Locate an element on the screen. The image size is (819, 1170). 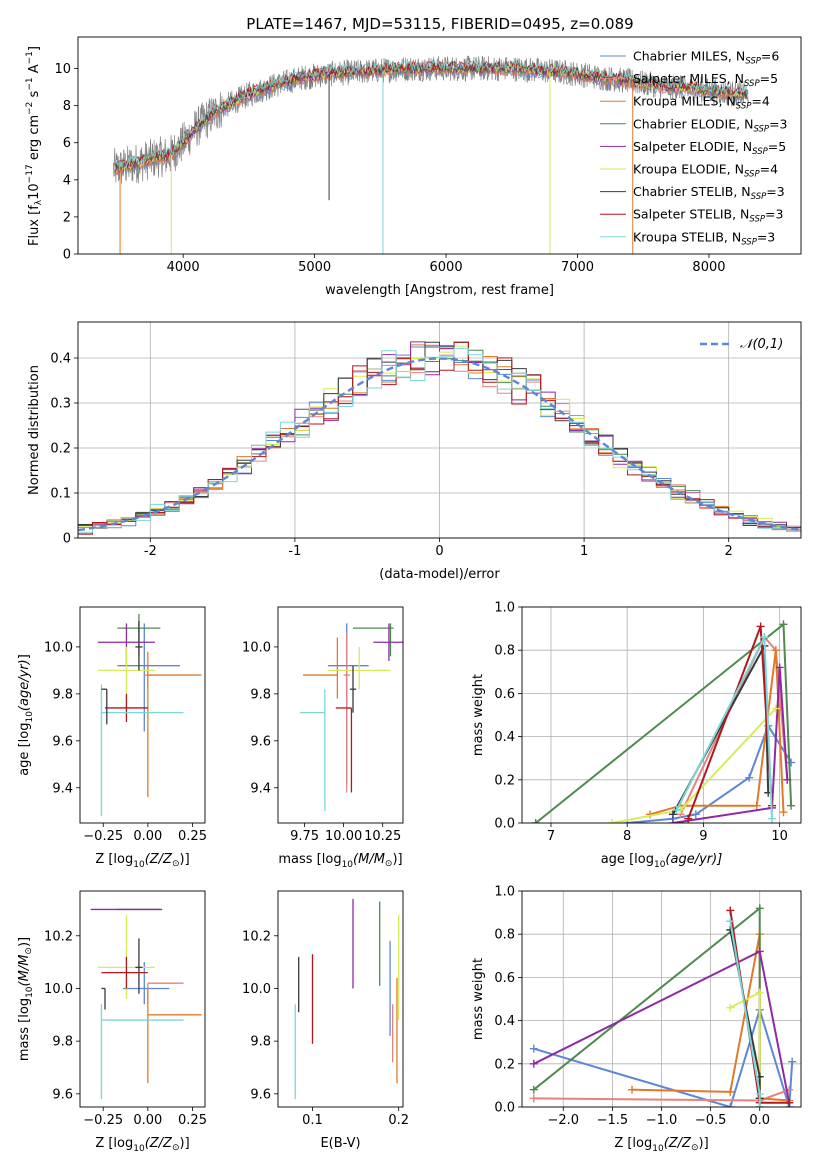
y-tick-label: 9.4 is located at coordinates (62, 788).